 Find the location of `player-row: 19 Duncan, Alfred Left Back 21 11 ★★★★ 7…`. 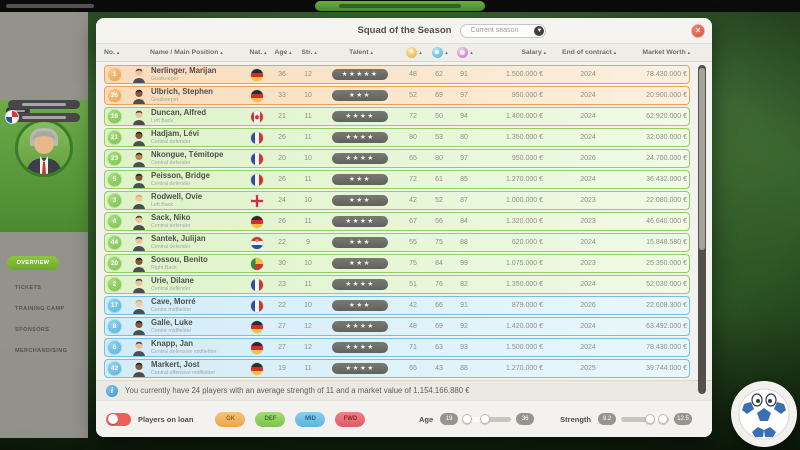

player-row: 19 Duncan, Alfred Left Back 21 11 ★★★★ 7… is located at coordinates (397, 116).